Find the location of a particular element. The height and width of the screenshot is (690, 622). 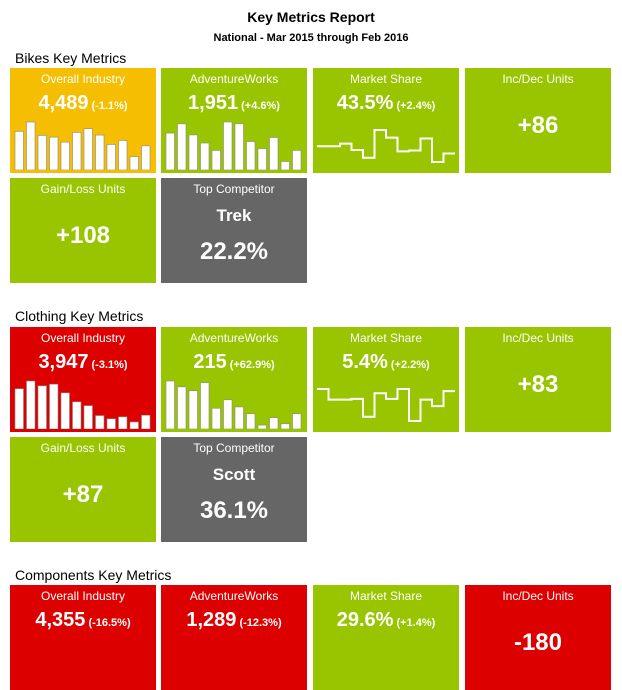

tile-industry: Overall Industry 3,947 (-3.1%) is located at coordinates (83, 379).